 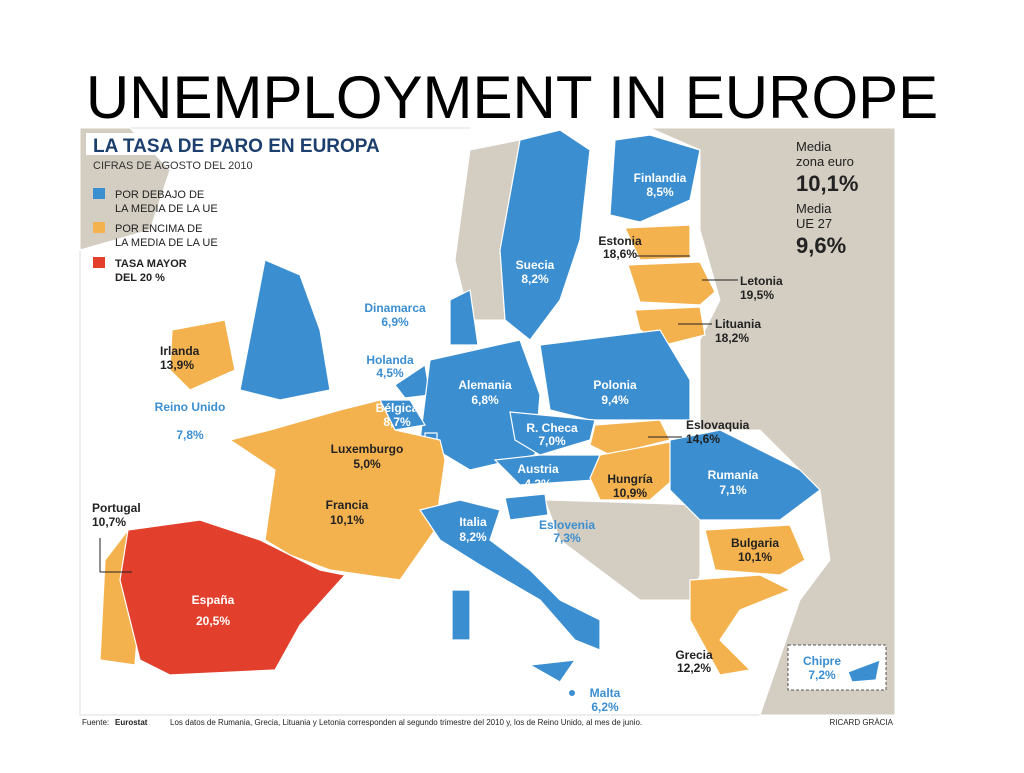 I want to click on country-name: Grecia, so click(x=694, y=655).